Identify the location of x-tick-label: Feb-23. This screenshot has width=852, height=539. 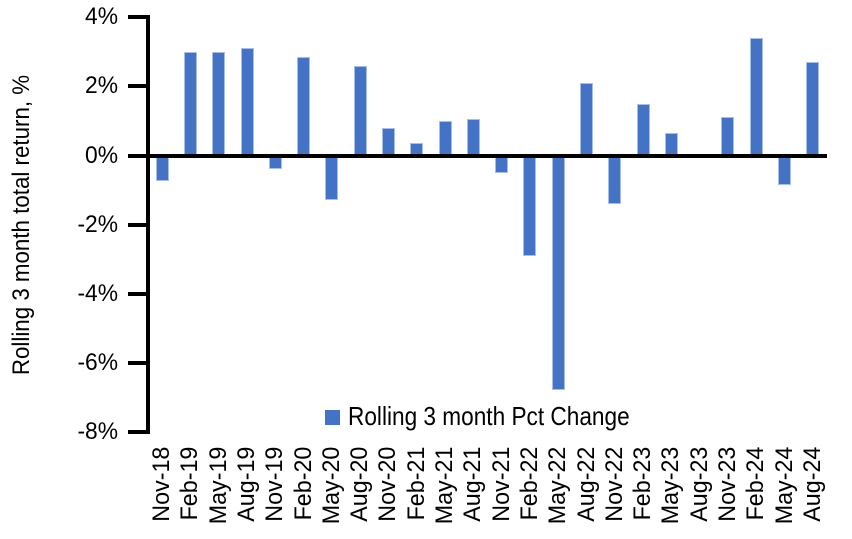
(643, 483).